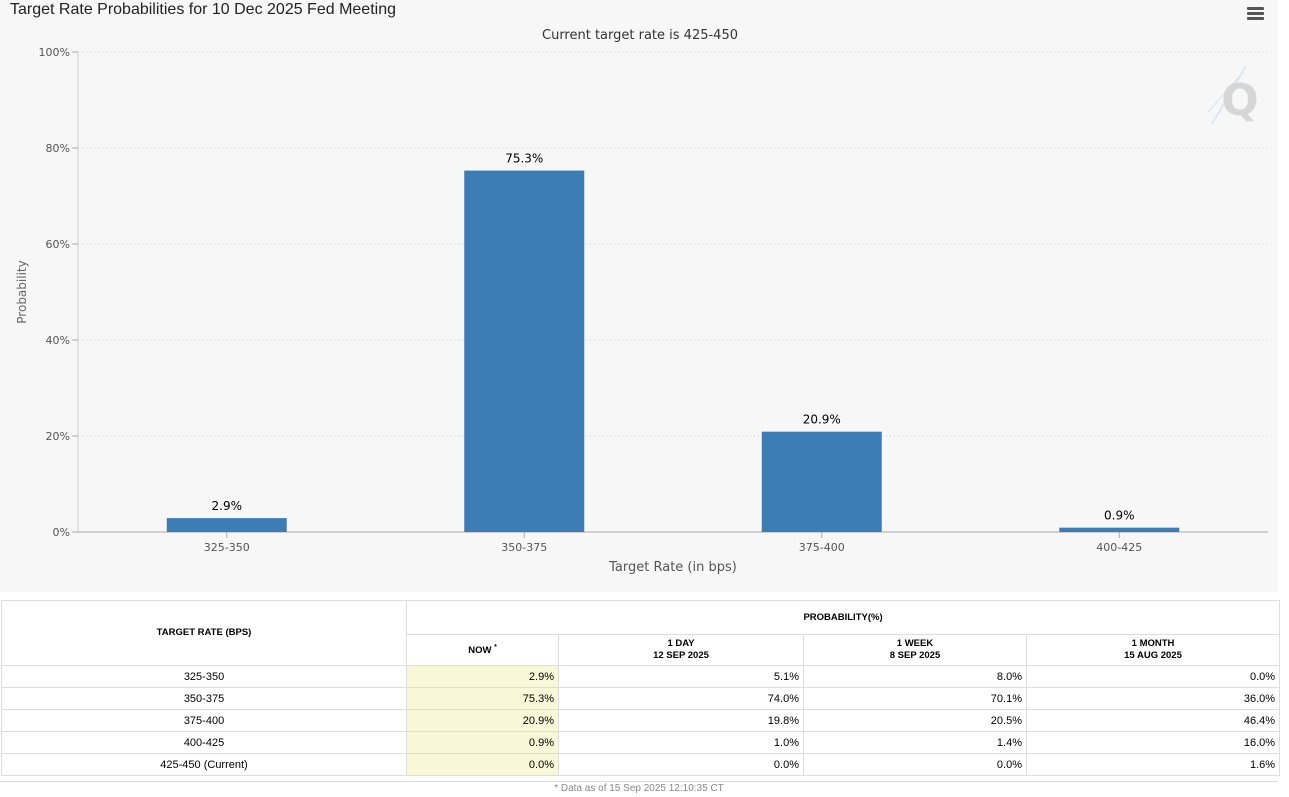 Image resolution: width=1289 pixels, height=797 pixels. I want to click on rate-cell: 350-375, so click(204, 698).